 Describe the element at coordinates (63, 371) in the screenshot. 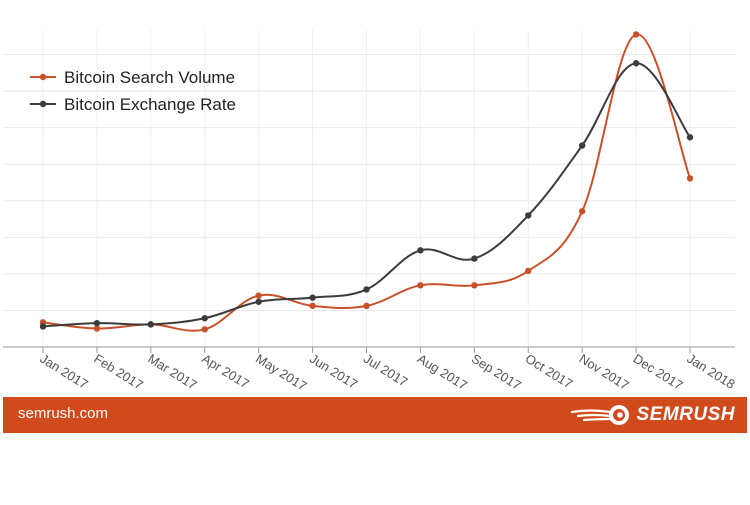

I see `x-tick-label: Jan 2017` at that location.